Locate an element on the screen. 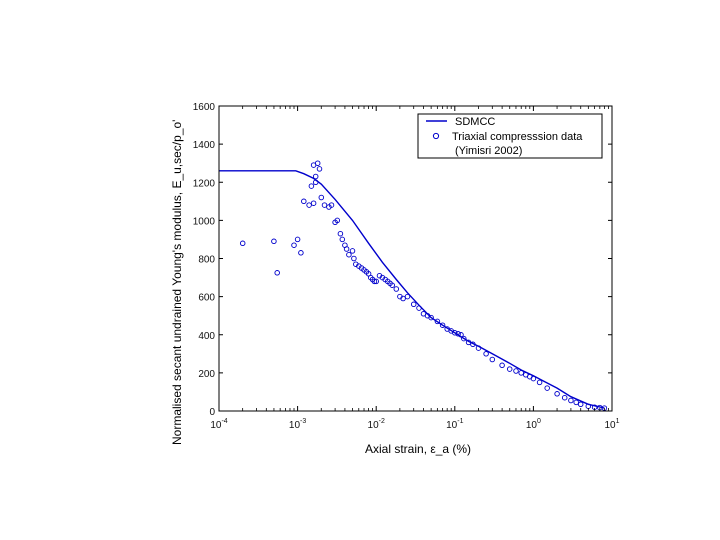  y-tick-label: 400 is located at coordinates (206, 336).